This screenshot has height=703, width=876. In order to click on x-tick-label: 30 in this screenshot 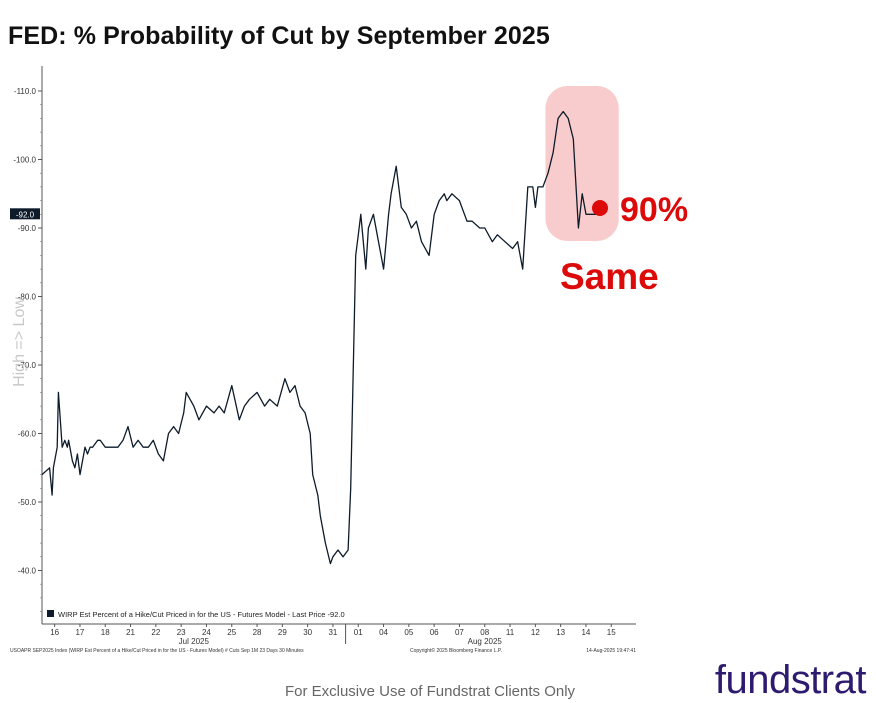, I will do `click(307, 632)`.